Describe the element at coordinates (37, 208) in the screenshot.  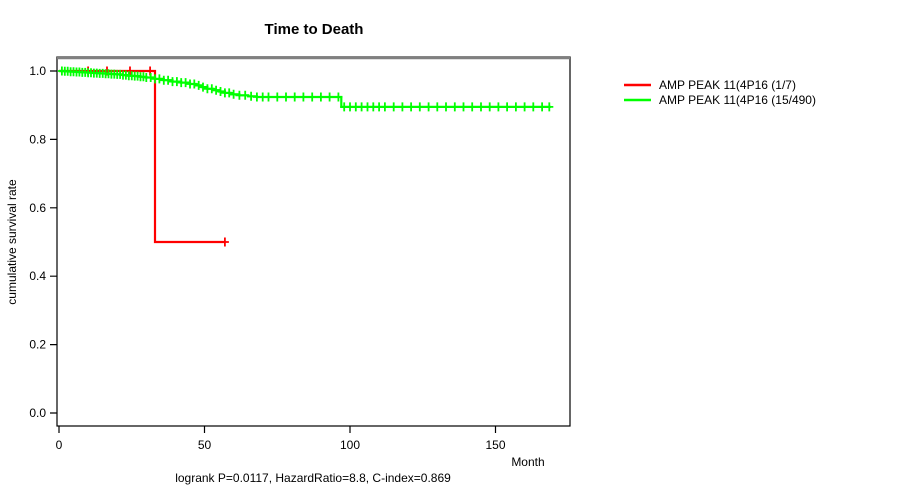
I see `y-tick-label-0.6: 0.6` at that location.